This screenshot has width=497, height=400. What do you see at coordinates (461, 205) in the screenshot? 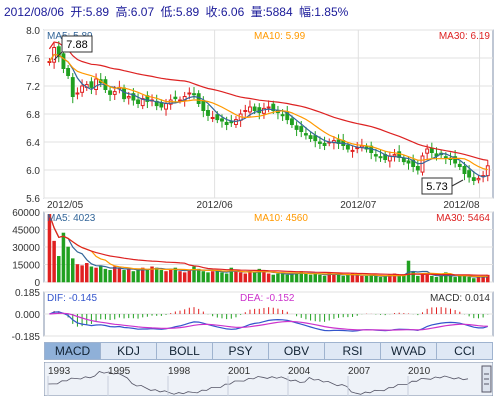
I see `price-xtick-label: 2012/08` at bounding box center [461, 205].